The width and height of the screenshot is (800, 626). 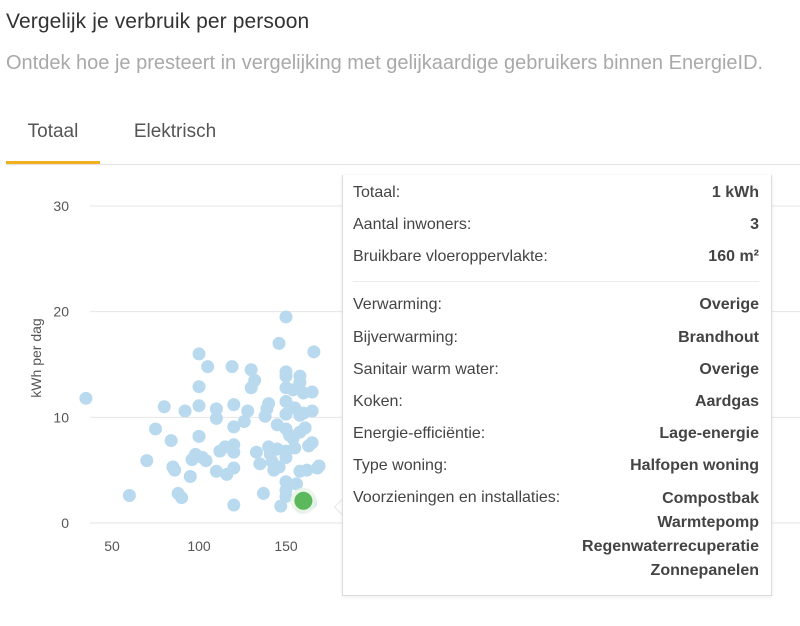 What do you see at coordinates (419, 433) in the screenshot?
I see `tooltip-label: Energie-efficiëntie:` at bounding box center [419, 433].